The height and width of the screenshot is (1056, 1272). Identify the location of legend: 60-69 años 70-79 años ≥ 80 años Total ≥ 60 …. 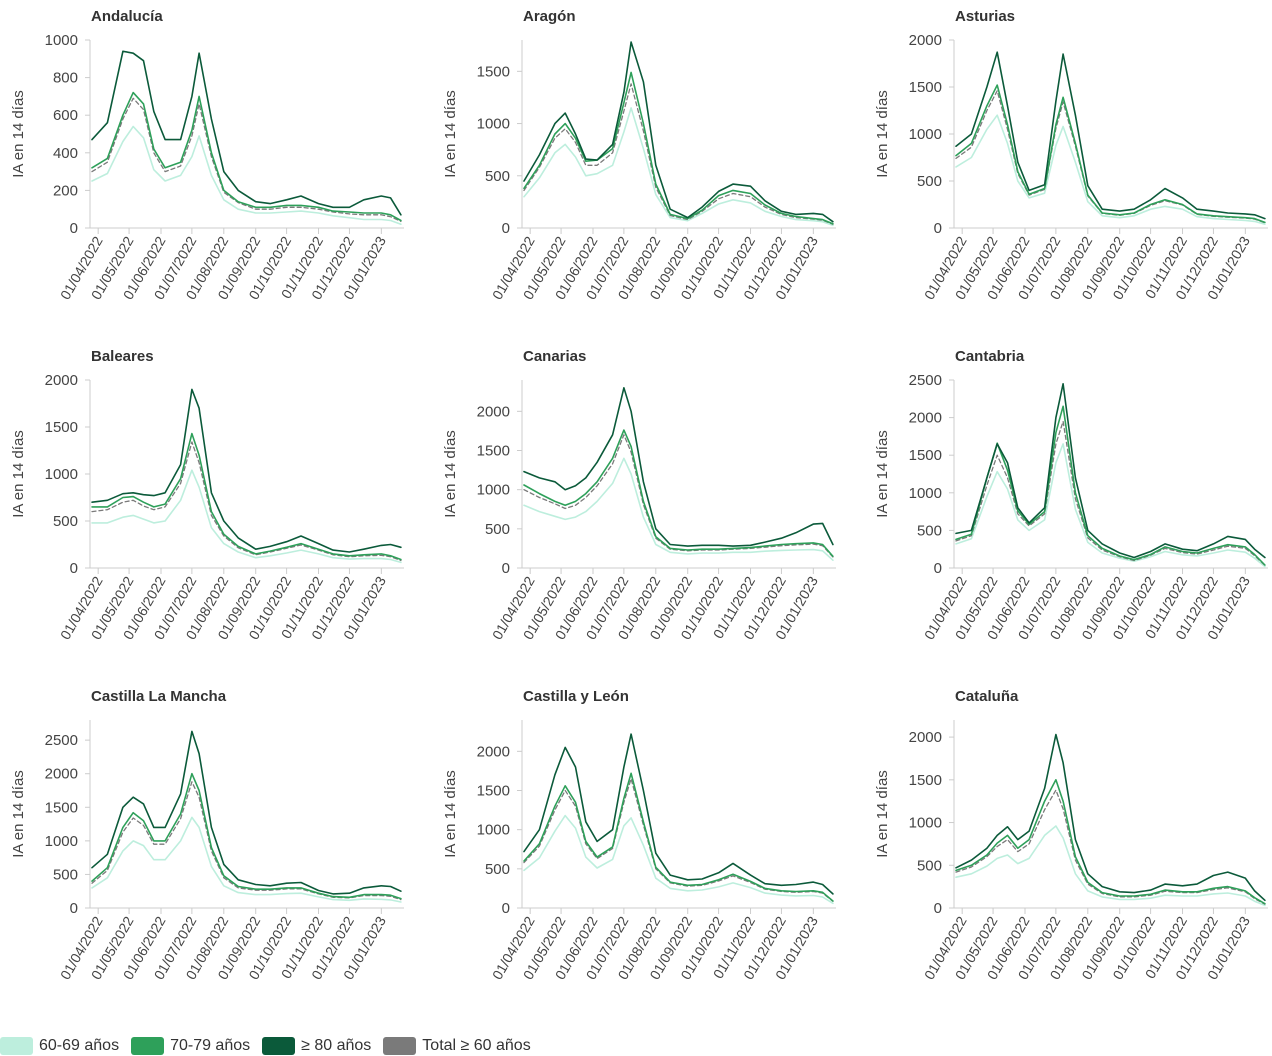
(271, 1046).